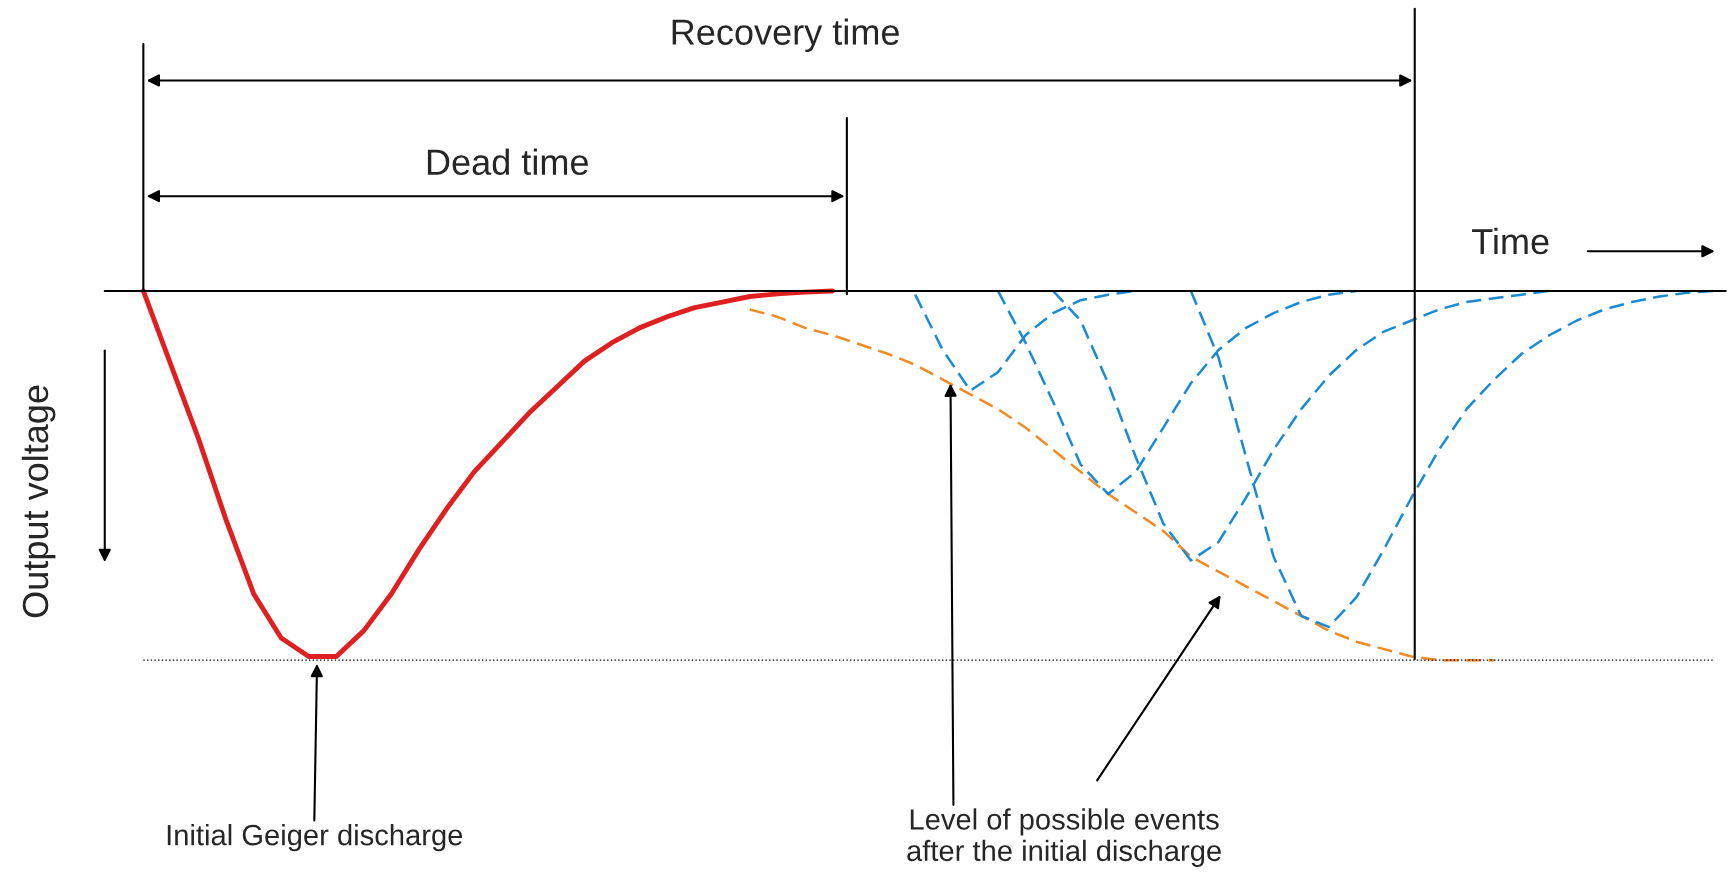 This screenshot has width=1729, height=885. What do you see at coordinates (507, 162) in the screenshot?
I see `text: Dead time` at bounding box center [507, 162].